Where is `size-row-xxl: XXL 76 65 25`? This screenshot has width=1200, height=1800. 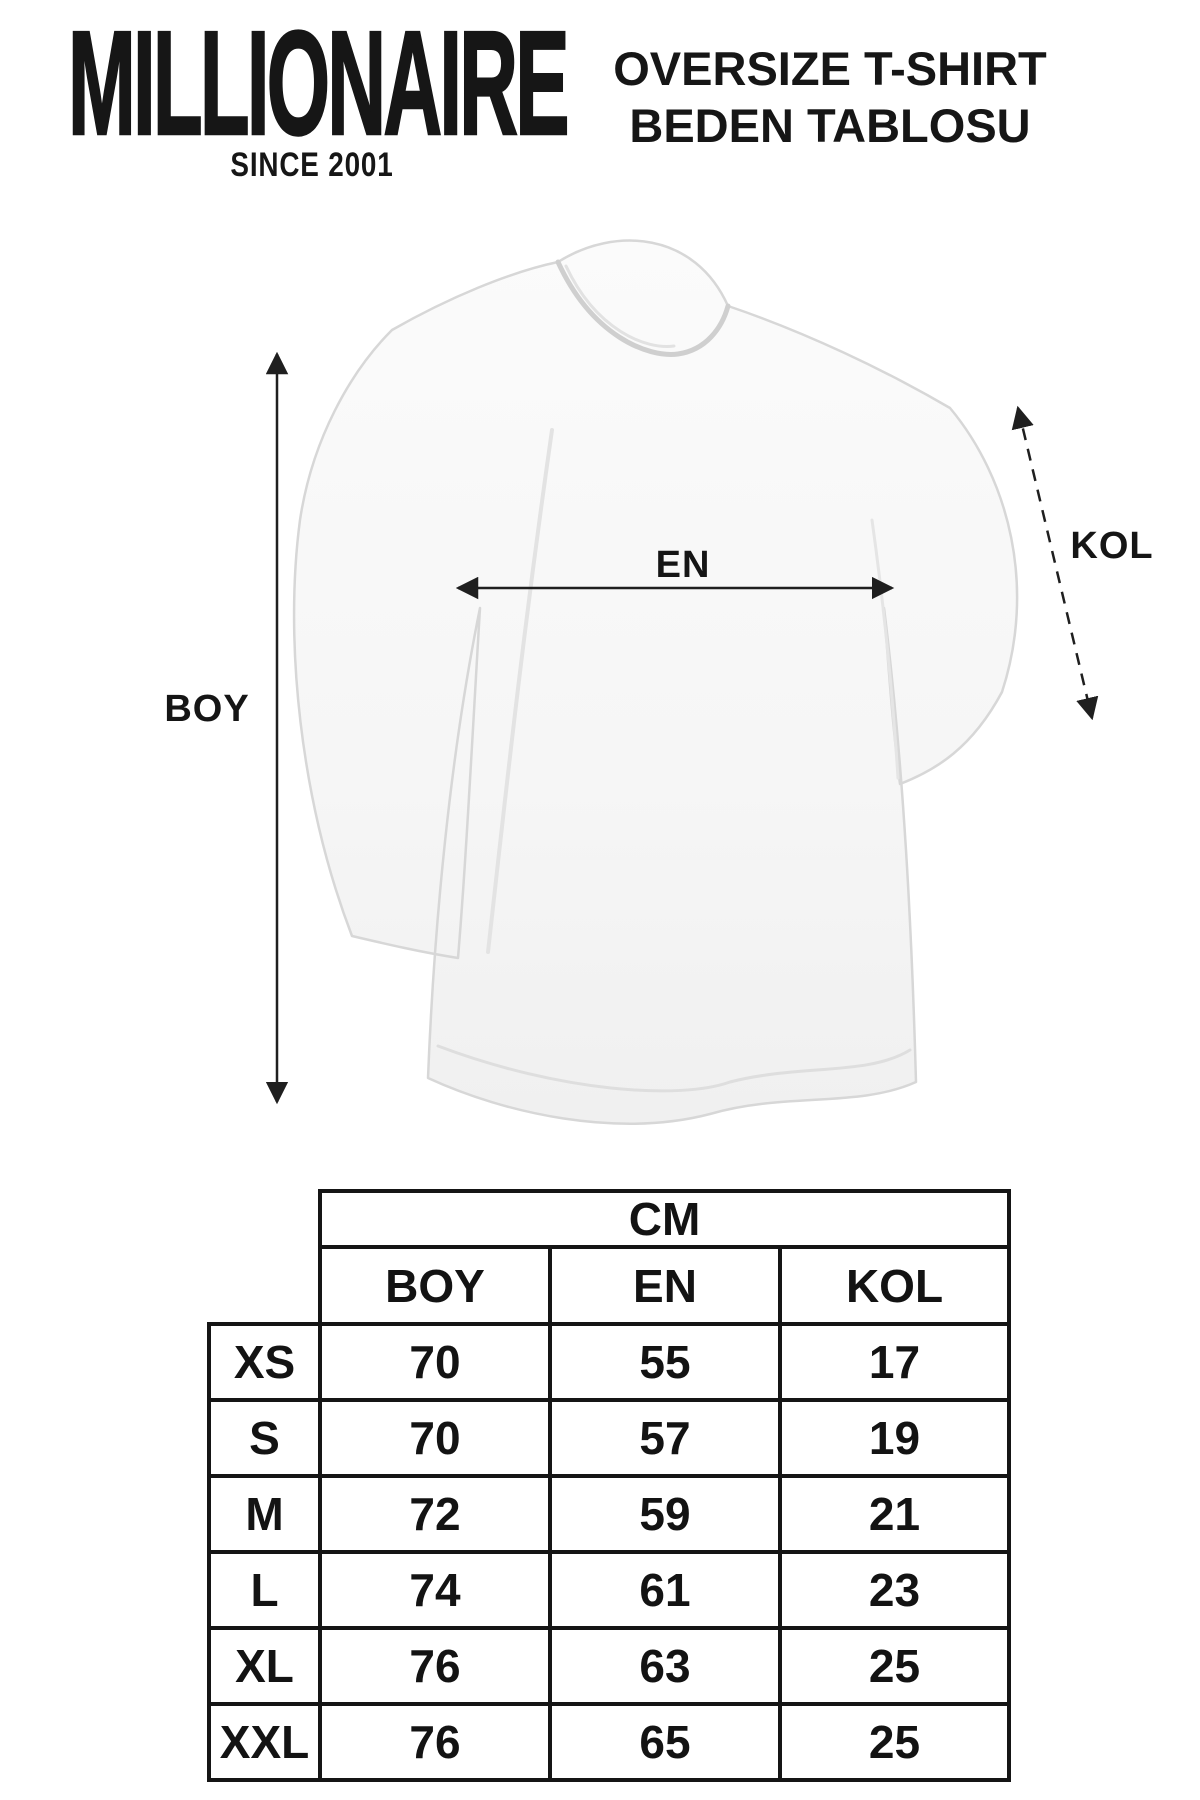
size-row-xxl: XXL 76 65 25 is located at coordinates (609, 1742).